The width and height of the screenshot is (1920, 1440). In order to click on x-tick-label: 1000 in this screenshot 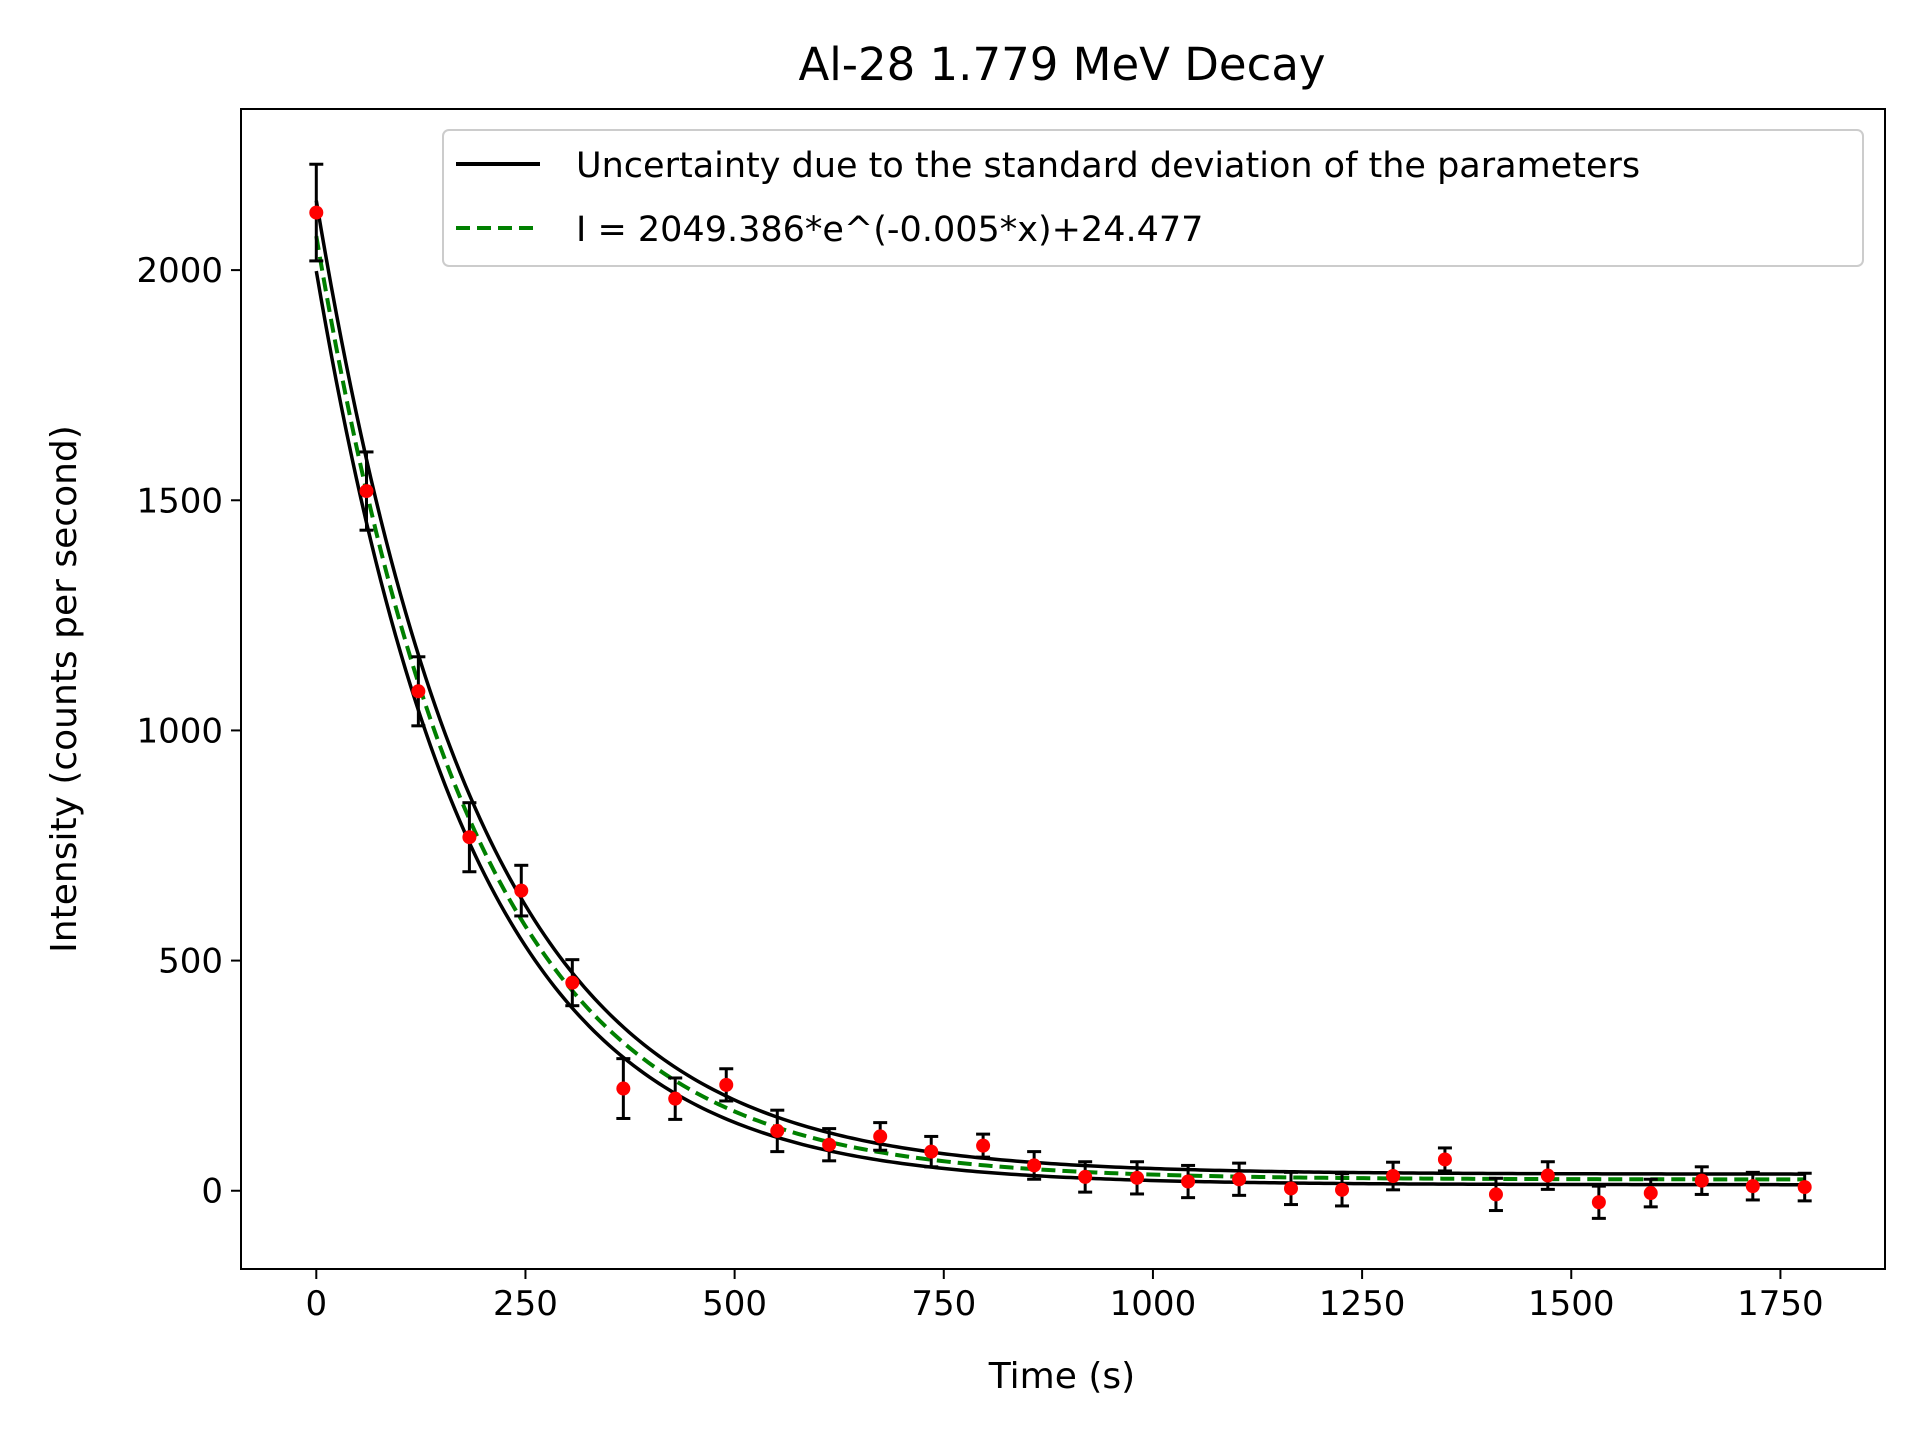, I will do `click(1153, 1304)`.